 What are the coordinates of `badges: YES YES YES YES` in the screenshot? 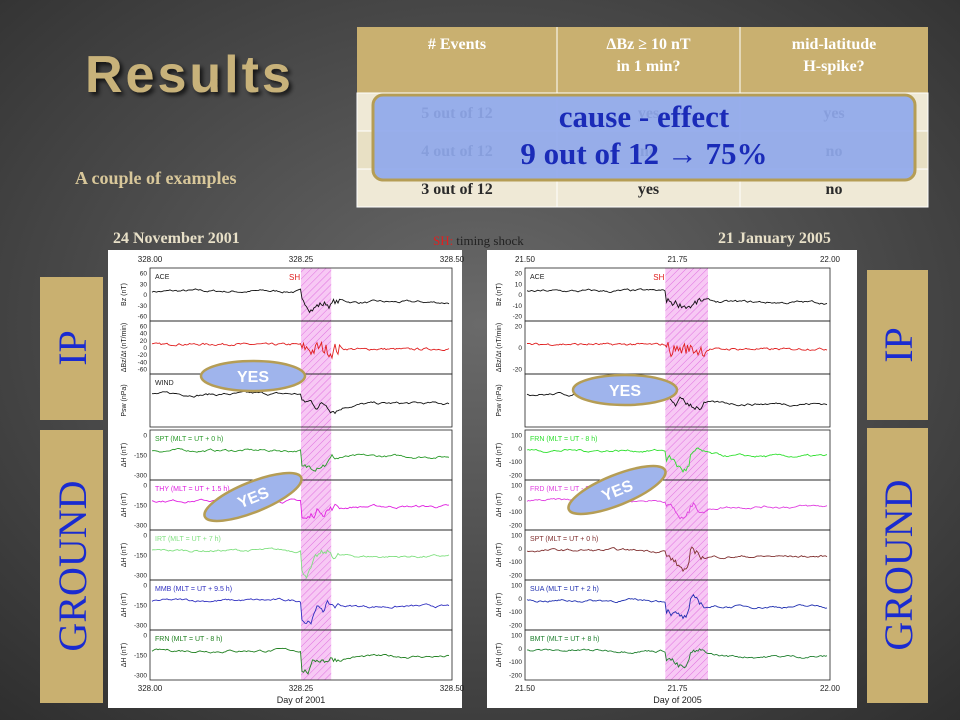 It's located at (439, 441).